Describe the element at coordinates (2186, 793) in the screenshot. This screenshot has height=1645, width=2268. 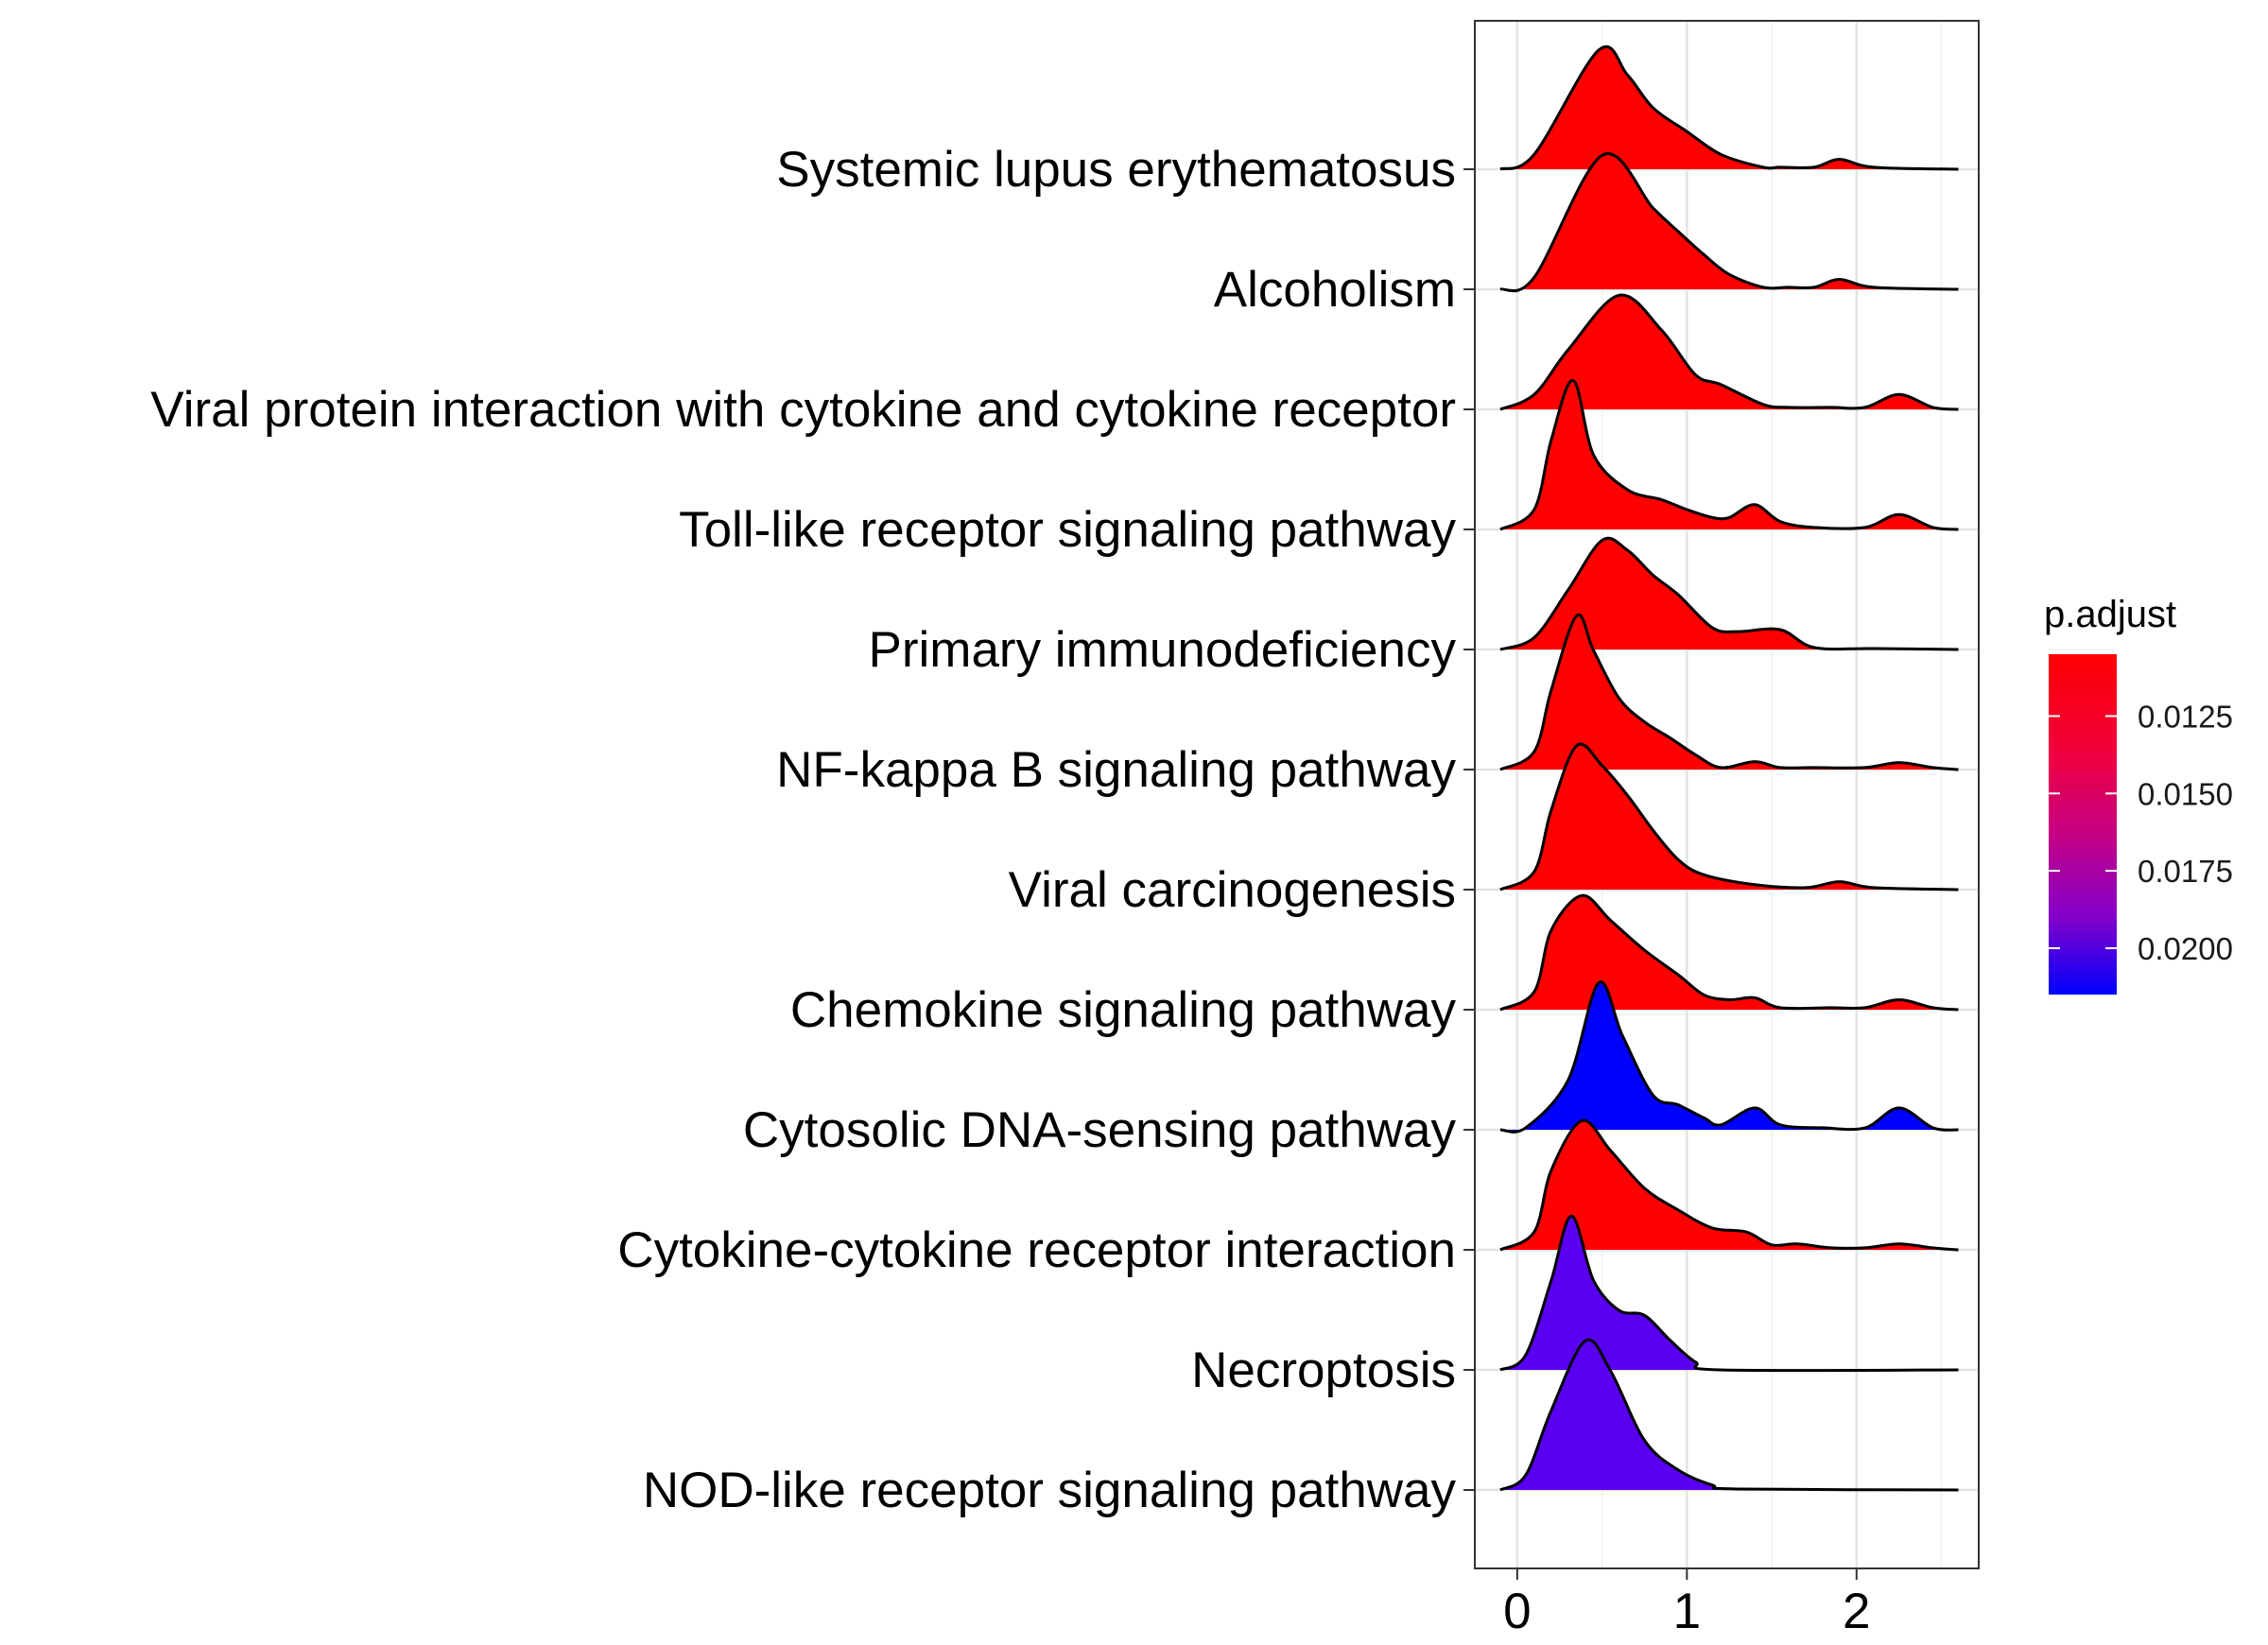
I see `legend-tick-label: 0.0150` at that location.